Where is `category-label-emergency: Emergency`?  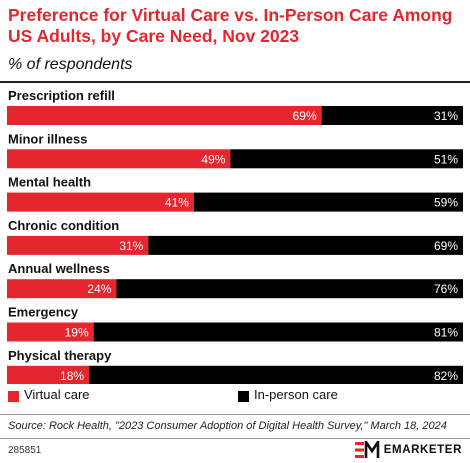
category-label-emergency: Emergency is located at coordinates (43, 312).